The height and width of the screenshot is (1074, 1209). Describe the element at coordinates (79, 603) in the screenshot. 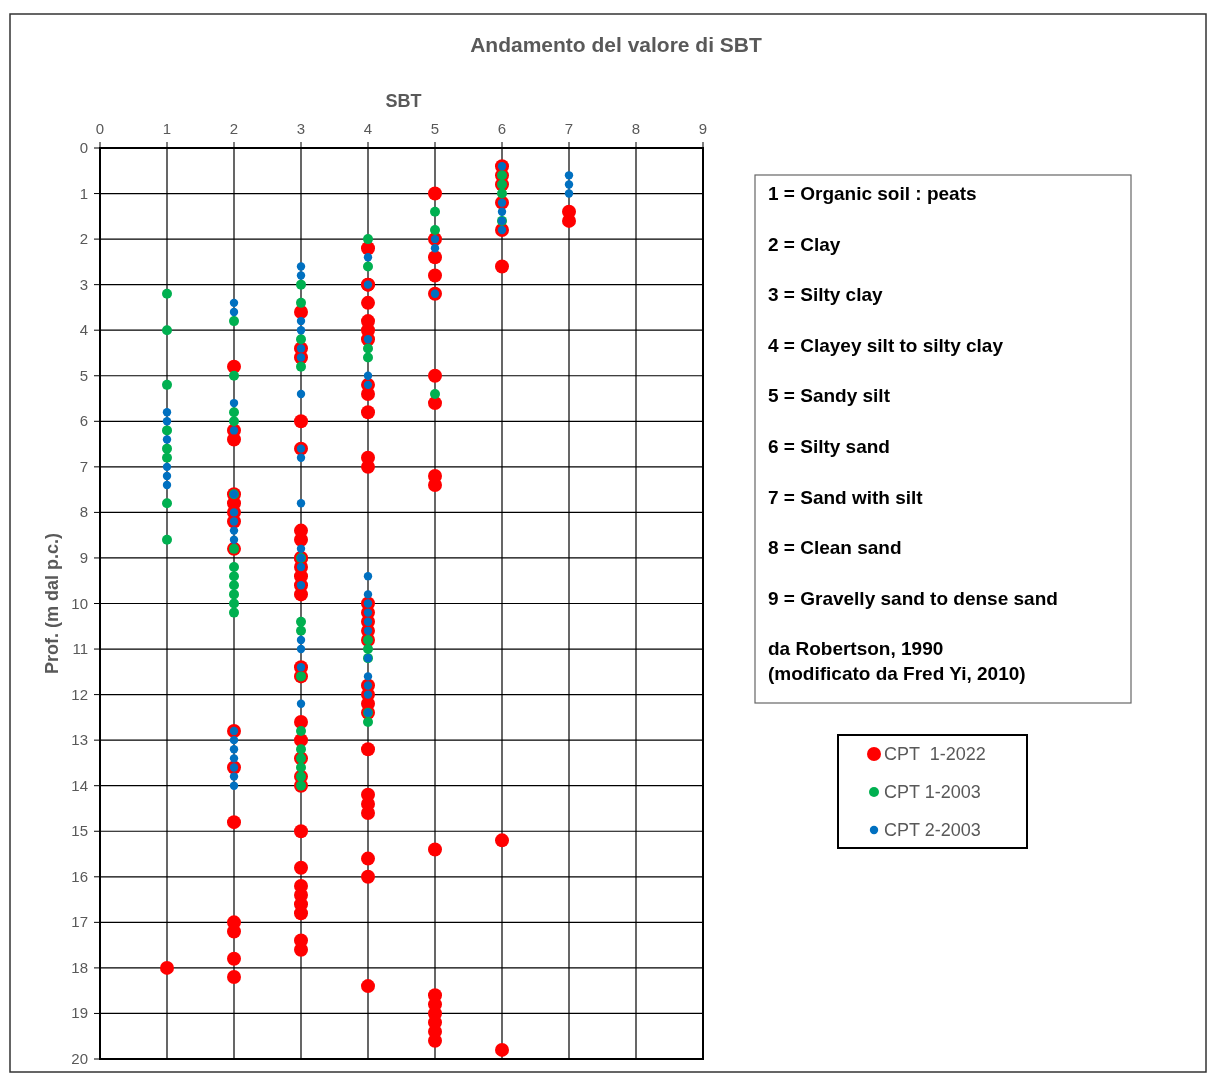

I see `y-tick-label: 10` at that location.